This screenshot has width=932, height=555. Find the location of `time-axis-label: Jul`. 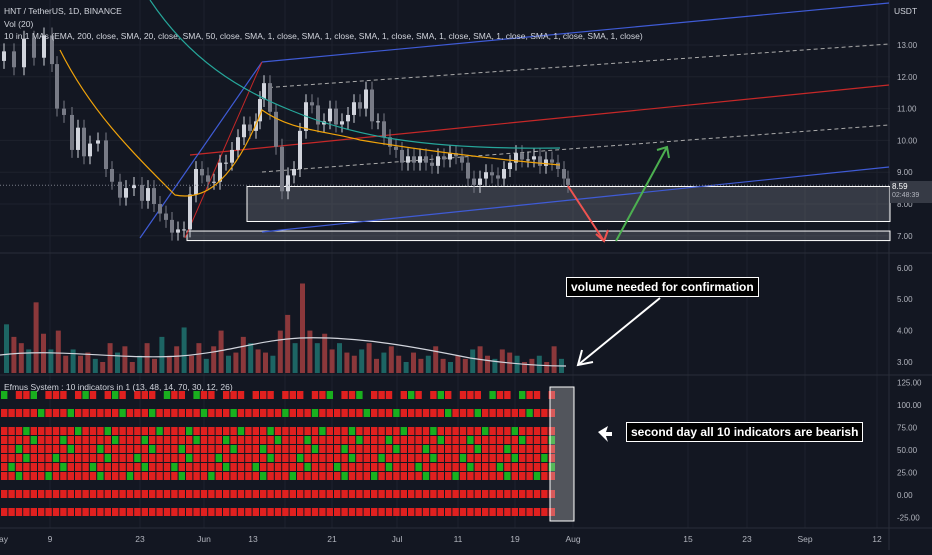

time-axis-label: Jul is located at coordinates (397, 539).